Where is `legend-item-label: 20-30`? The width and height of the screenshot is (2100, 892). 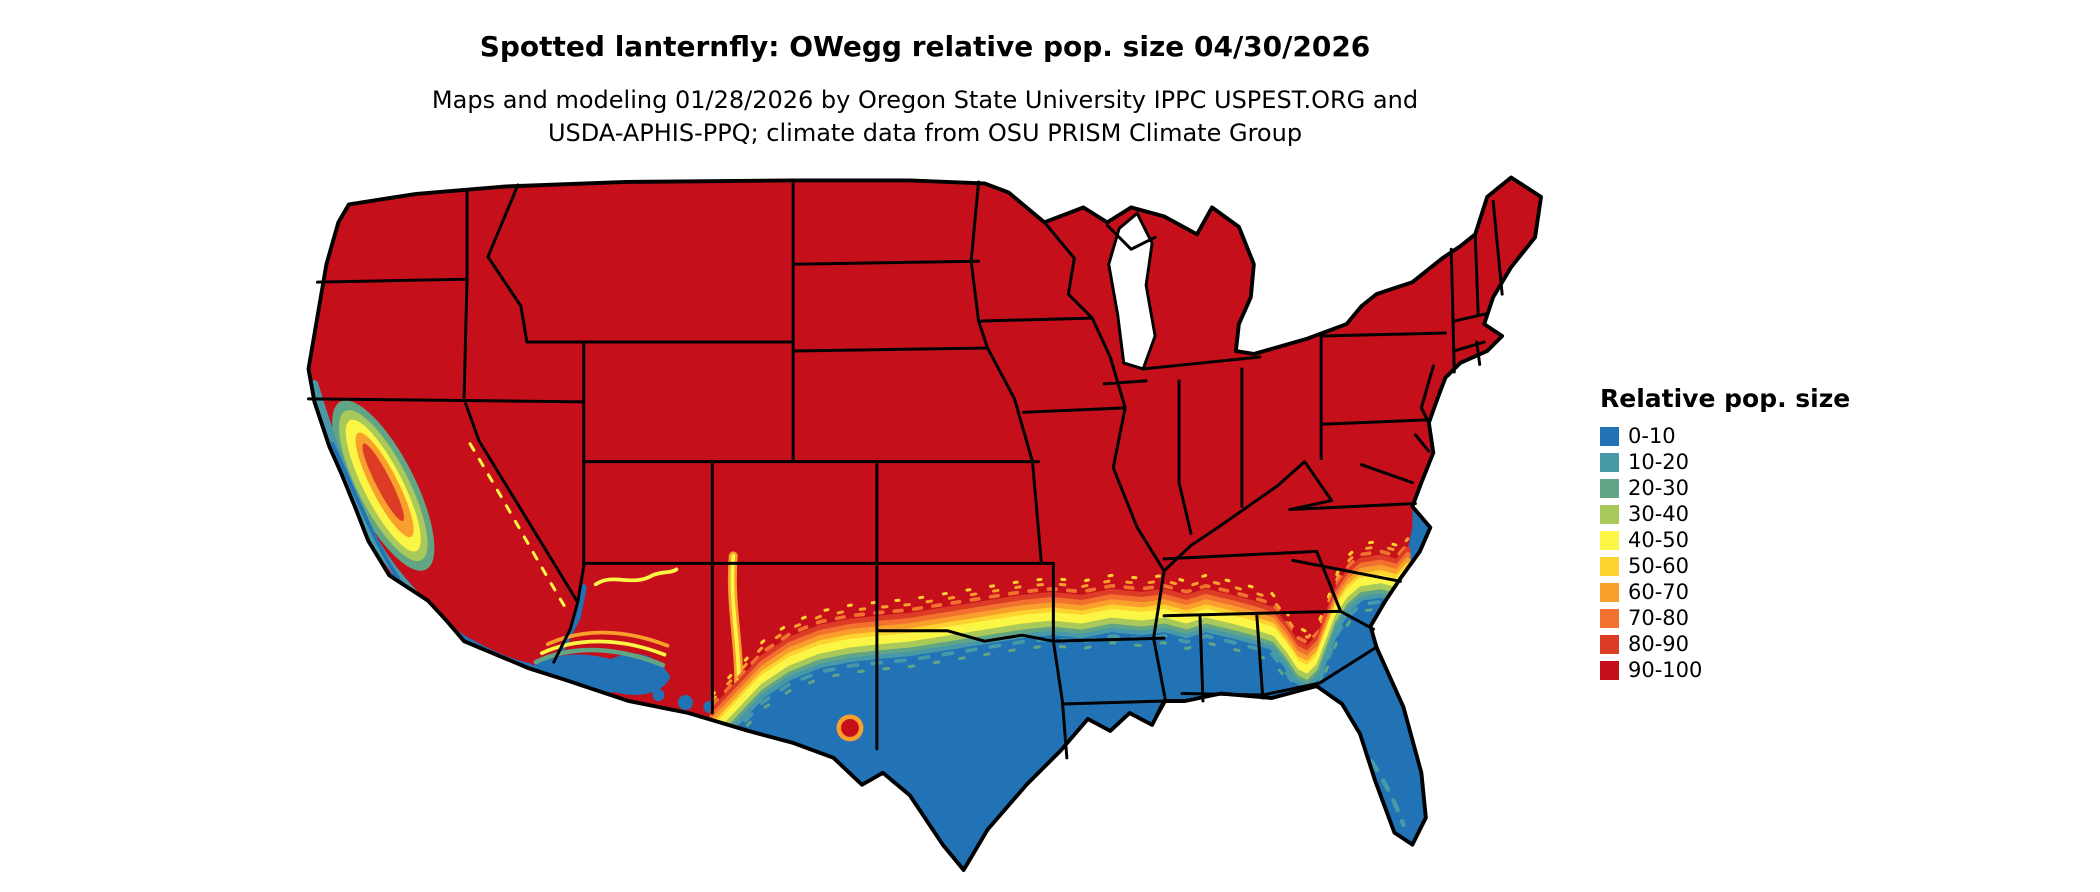
legend-item-label: 20-30 is located at coordinates (1659, 488).